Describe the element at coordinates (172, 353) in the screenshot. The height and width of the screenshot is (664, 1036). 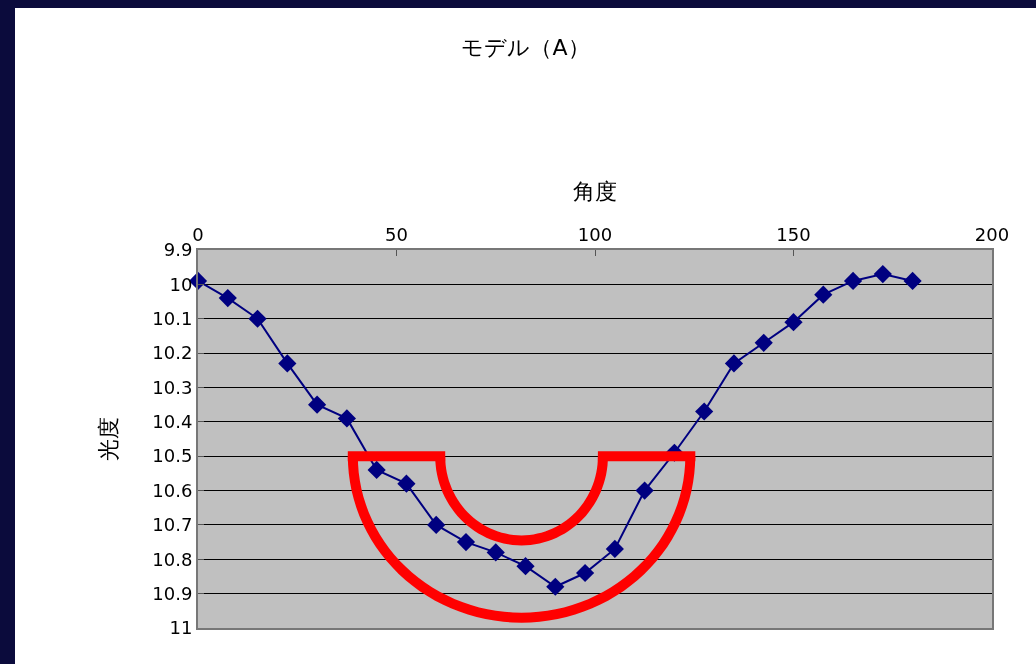
I see `y-tick-label: 10.2` at that location.